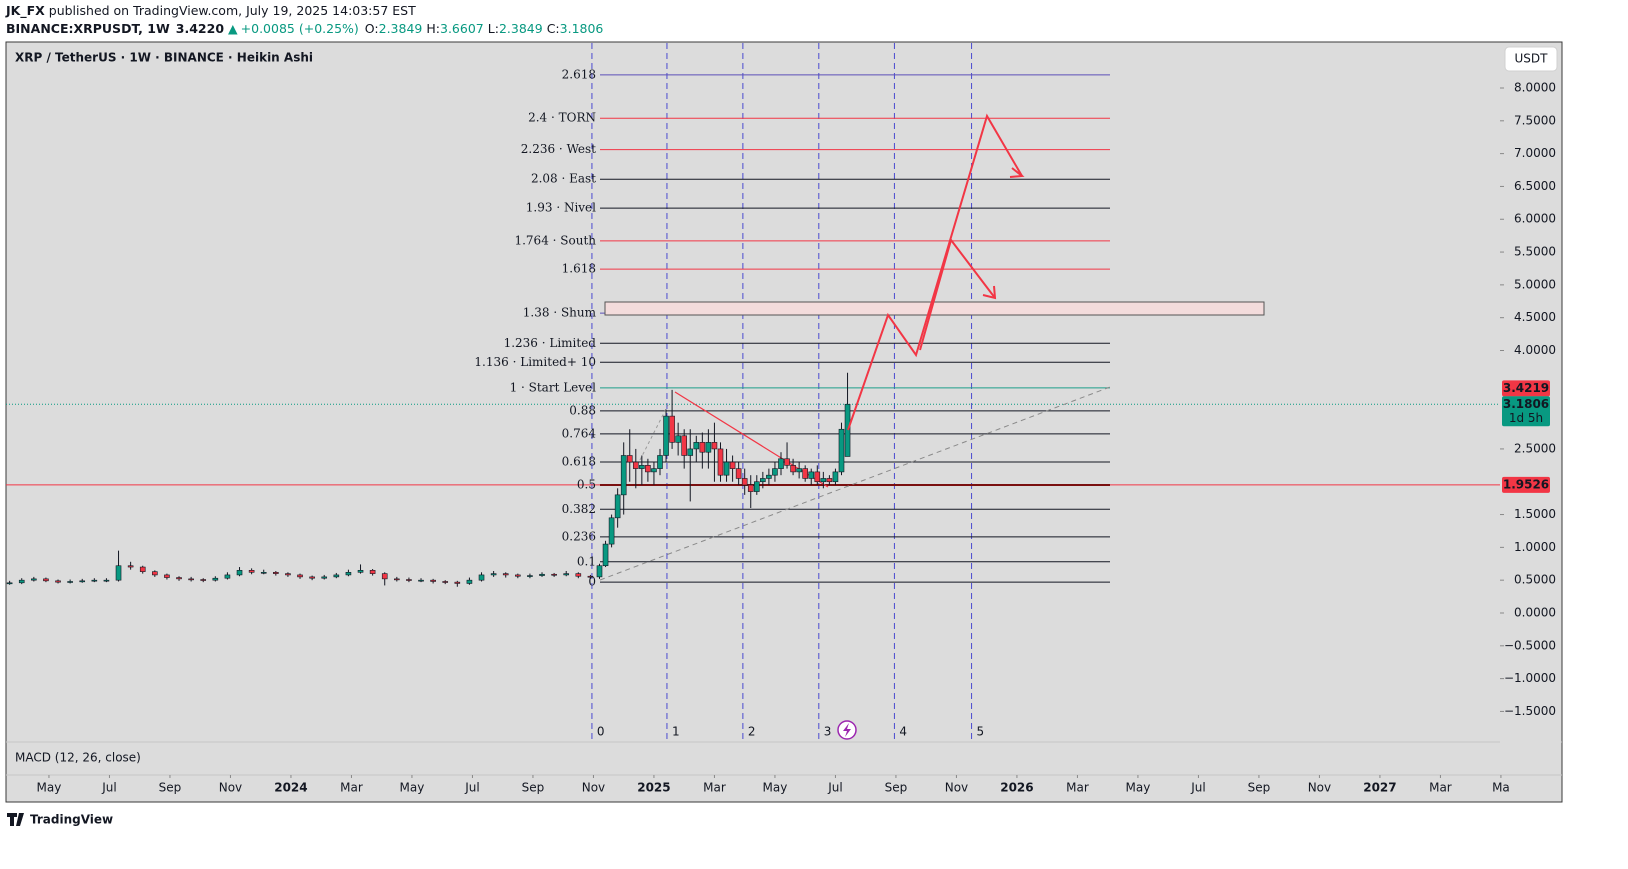 Image resolution: width=1628 pixels, height=869 pixels. What do you see at coordinates (1530, 678) in the screenshot?
I see `y-tick-label: −1.0000` at bounding box center [1530, 678].